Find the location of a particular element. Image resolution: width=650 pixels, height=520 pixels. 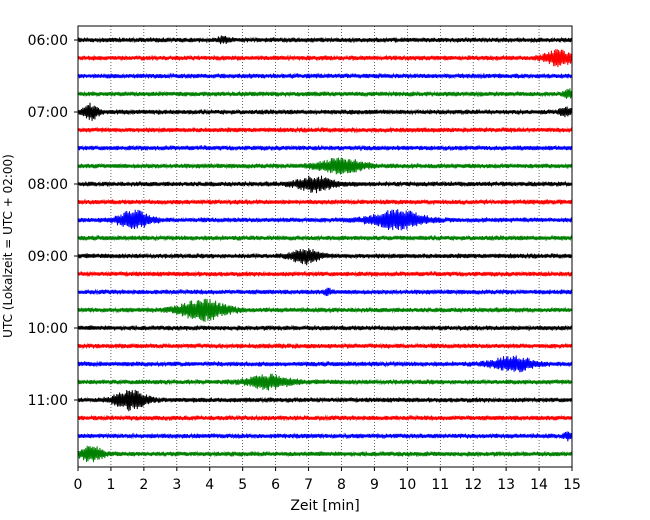

x-tick-label: 5 is located at coordinates (242, 485).